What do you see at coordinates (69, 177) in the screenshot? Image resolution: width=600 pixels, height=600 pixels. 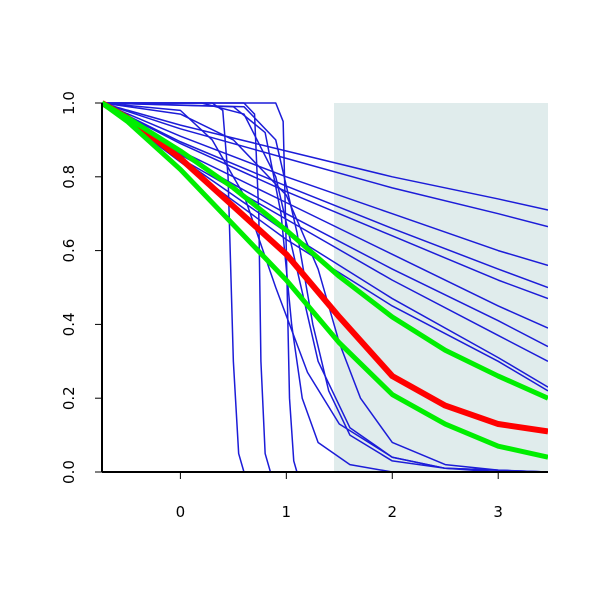 I see `y-tick-label: 0.8` at bounding box center [69, 177].